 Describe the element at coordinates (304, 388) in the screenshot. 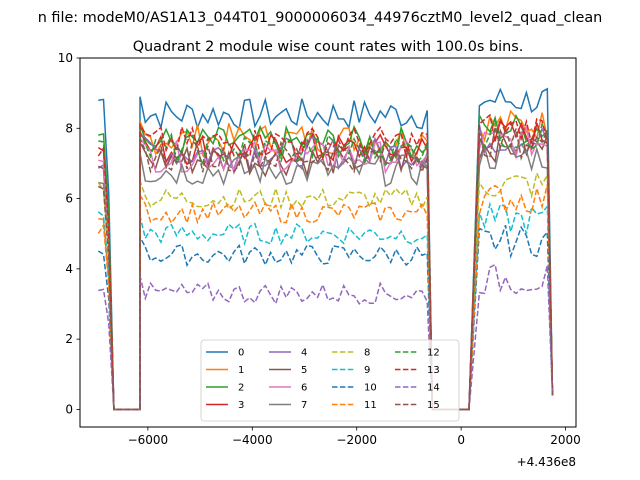

I see `legend-label-6: 6` at that location.